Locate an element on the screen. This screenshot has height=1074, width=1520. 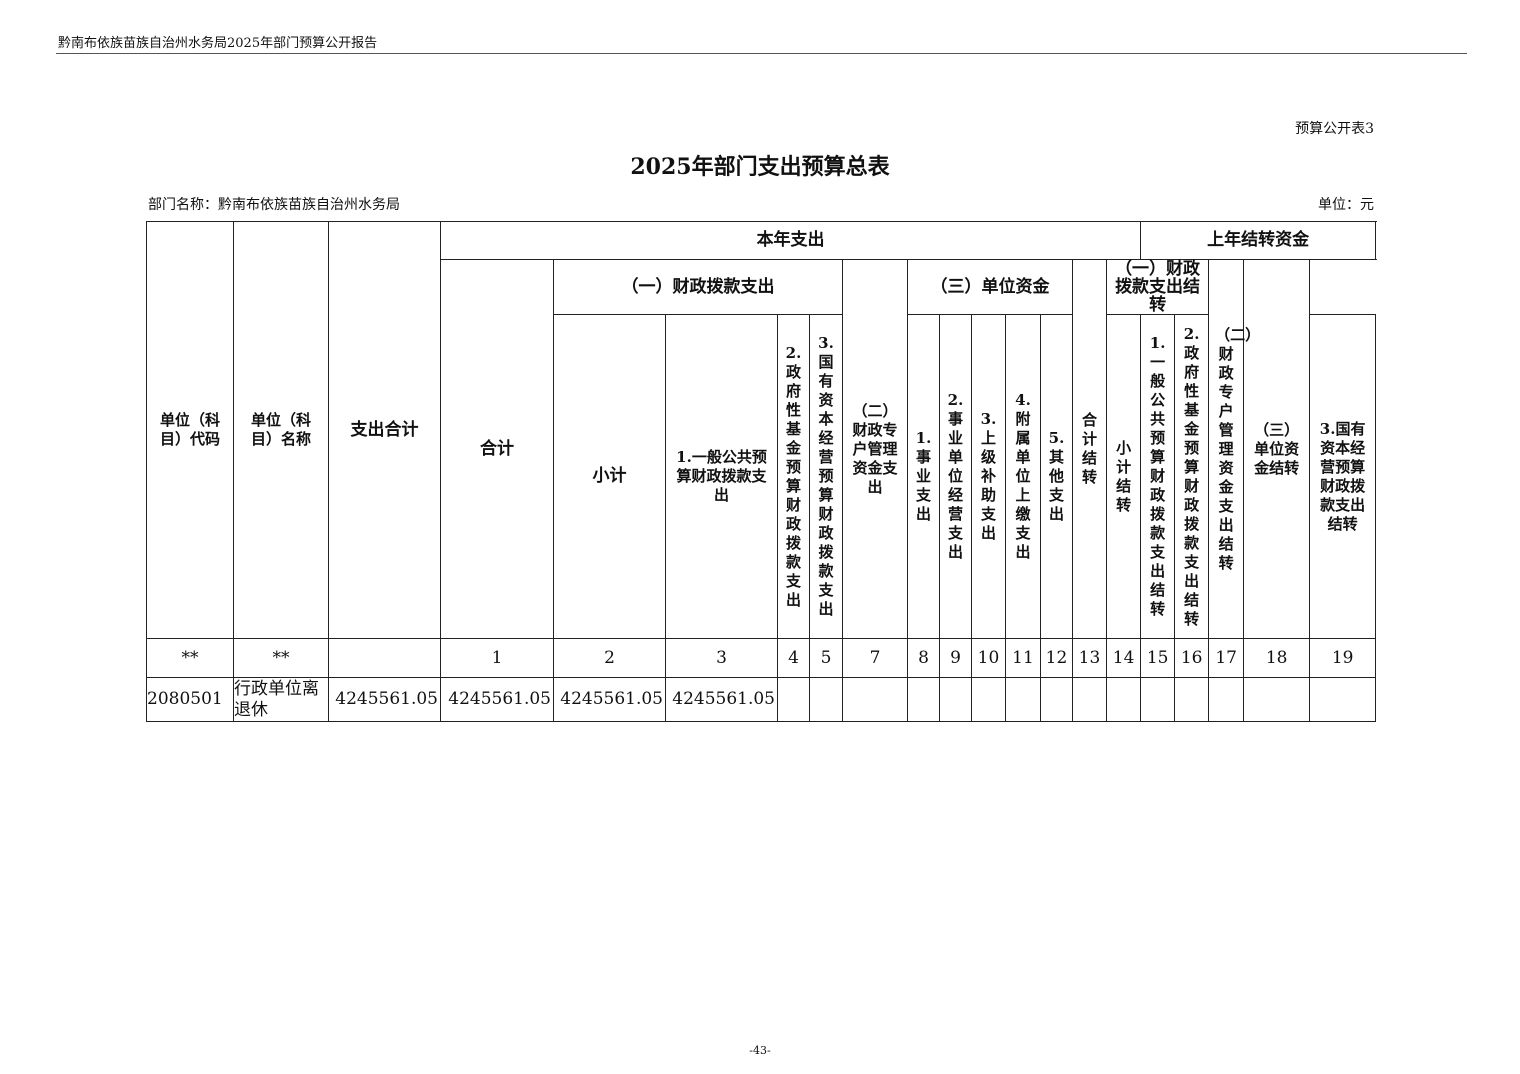
header-cy-fiscal: （一）财政拨款支出 is located at coordinates (698, 287).